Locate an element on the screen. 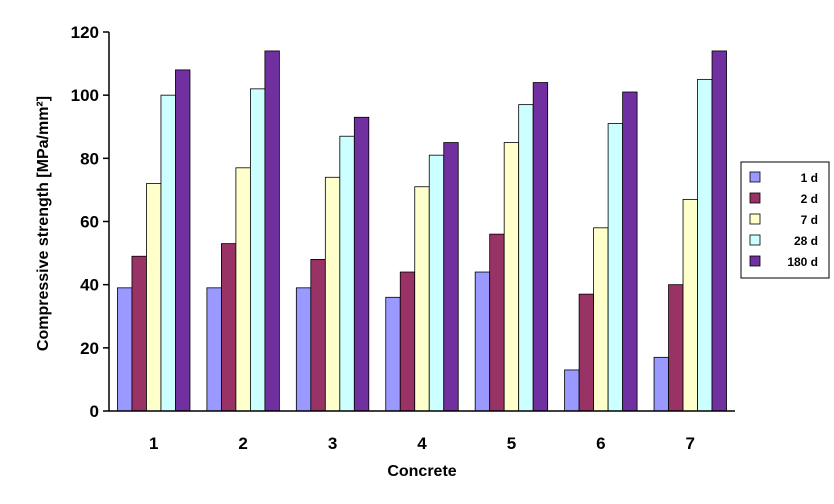 The height and width of the screenshot is (504, 834). x-tick-label: 6 is located at coordinates (600, 443).